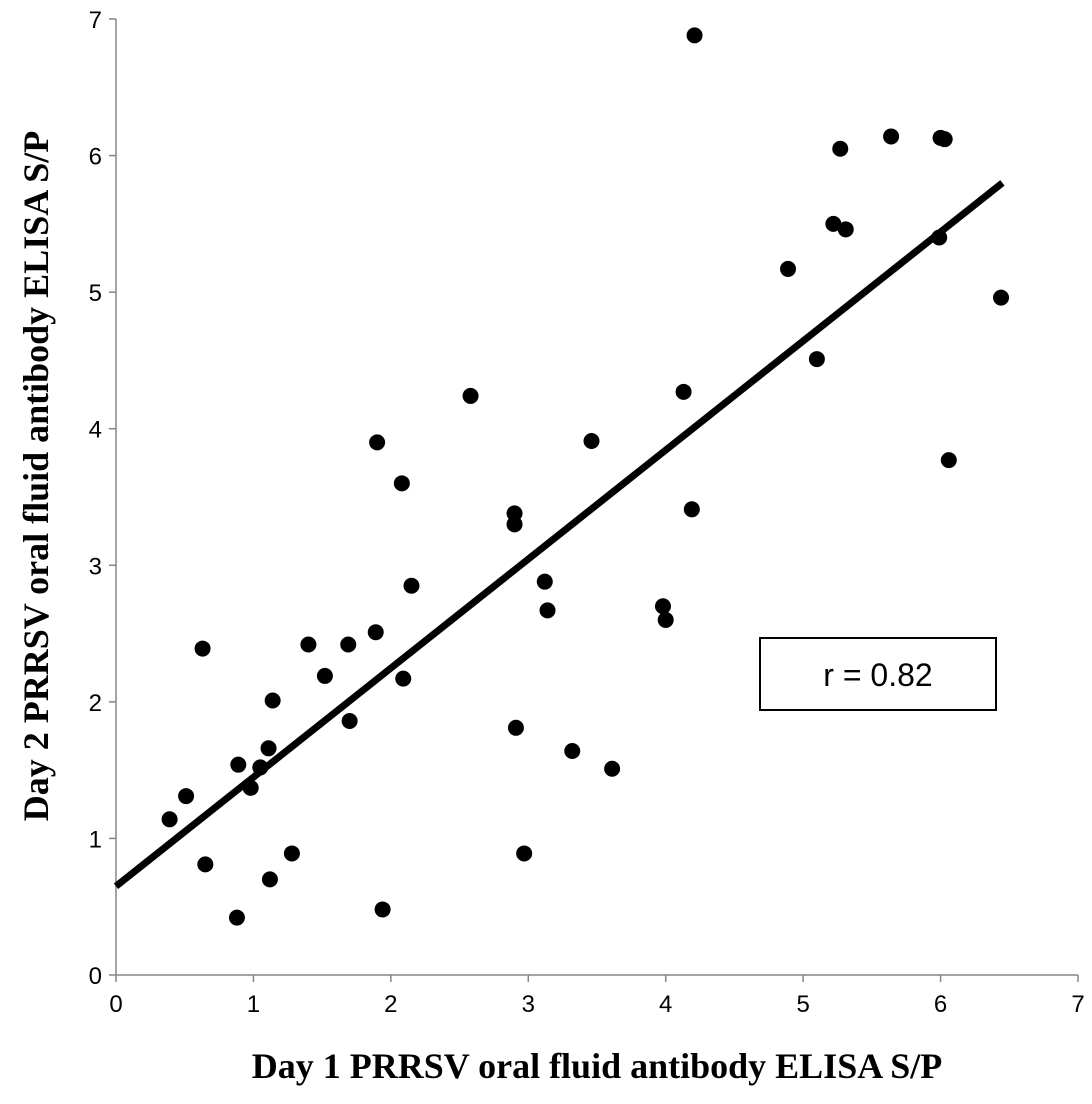 The width and height of the screenshot is (1092, 1104). Describe the element at coordinates (95, 20) in the screenshot. I see `y-tick-label: 7` at that location.